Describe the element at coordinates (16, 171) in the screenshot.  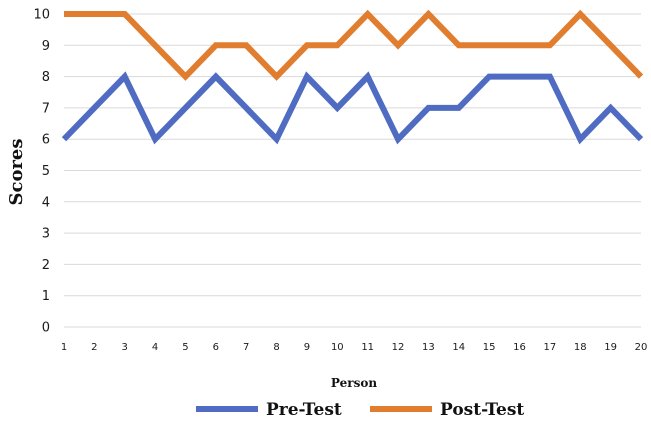
I see `y-axis-label: Scores` at that location.